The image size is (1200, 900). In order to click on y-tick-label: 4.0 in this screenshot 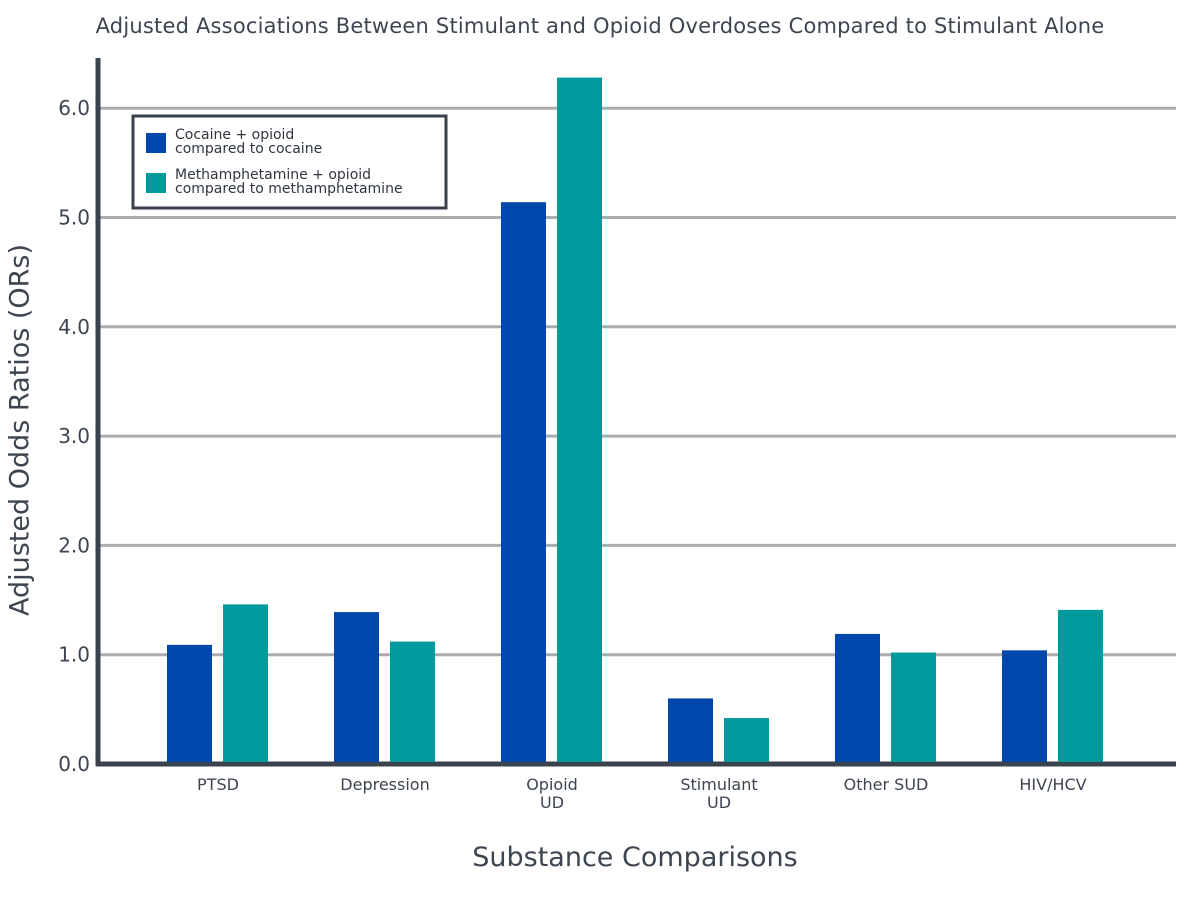, I will do `click(74, 327)`.